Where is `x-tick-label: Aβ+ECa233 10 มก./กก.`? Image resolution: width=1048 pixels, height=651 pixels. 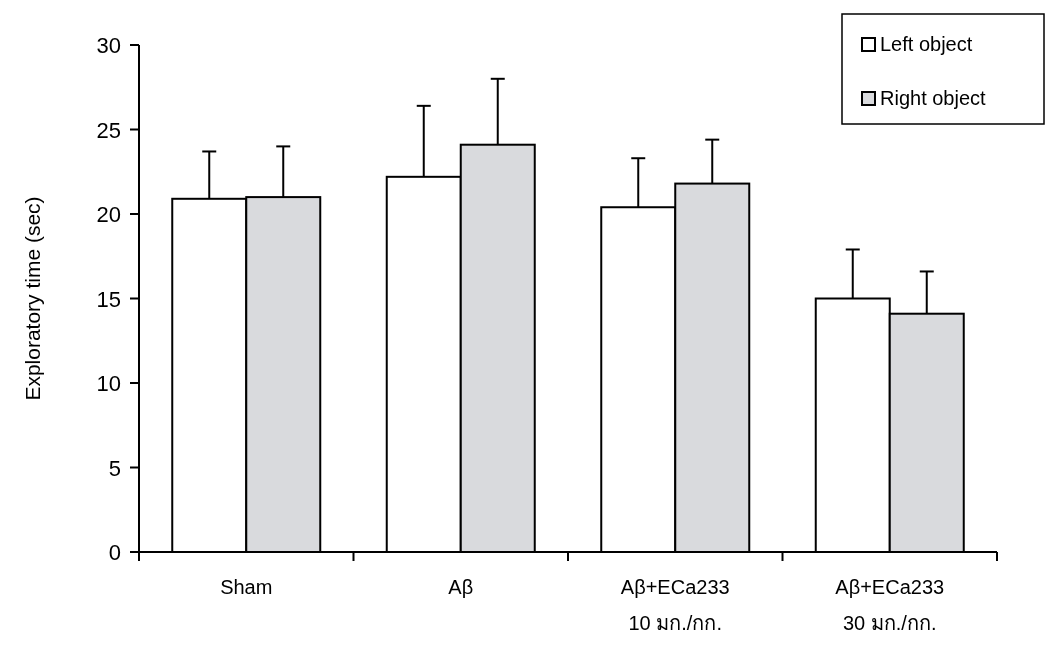
x-tick-label: Aβ+ECa233 10 มก./กก. is located at coordinates (675, 605).